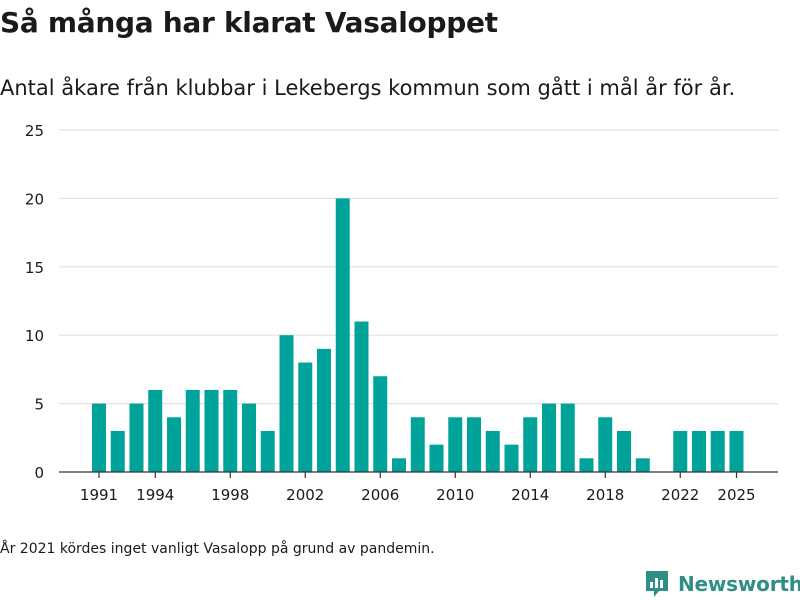 This screenshot has width=800, height=600. I want to click on bar-2019, so click(624, 451).